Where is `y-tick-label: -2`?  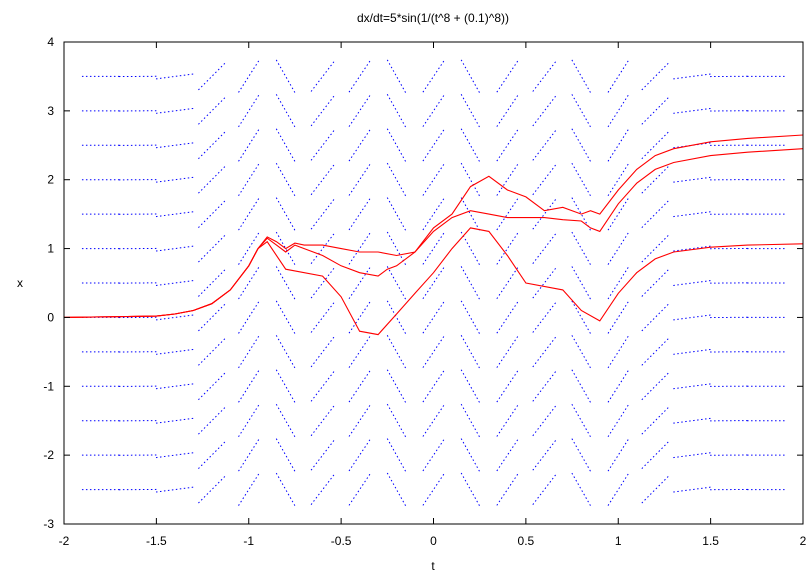 y-tick-label: -2 is located at coordinates (48, 455).